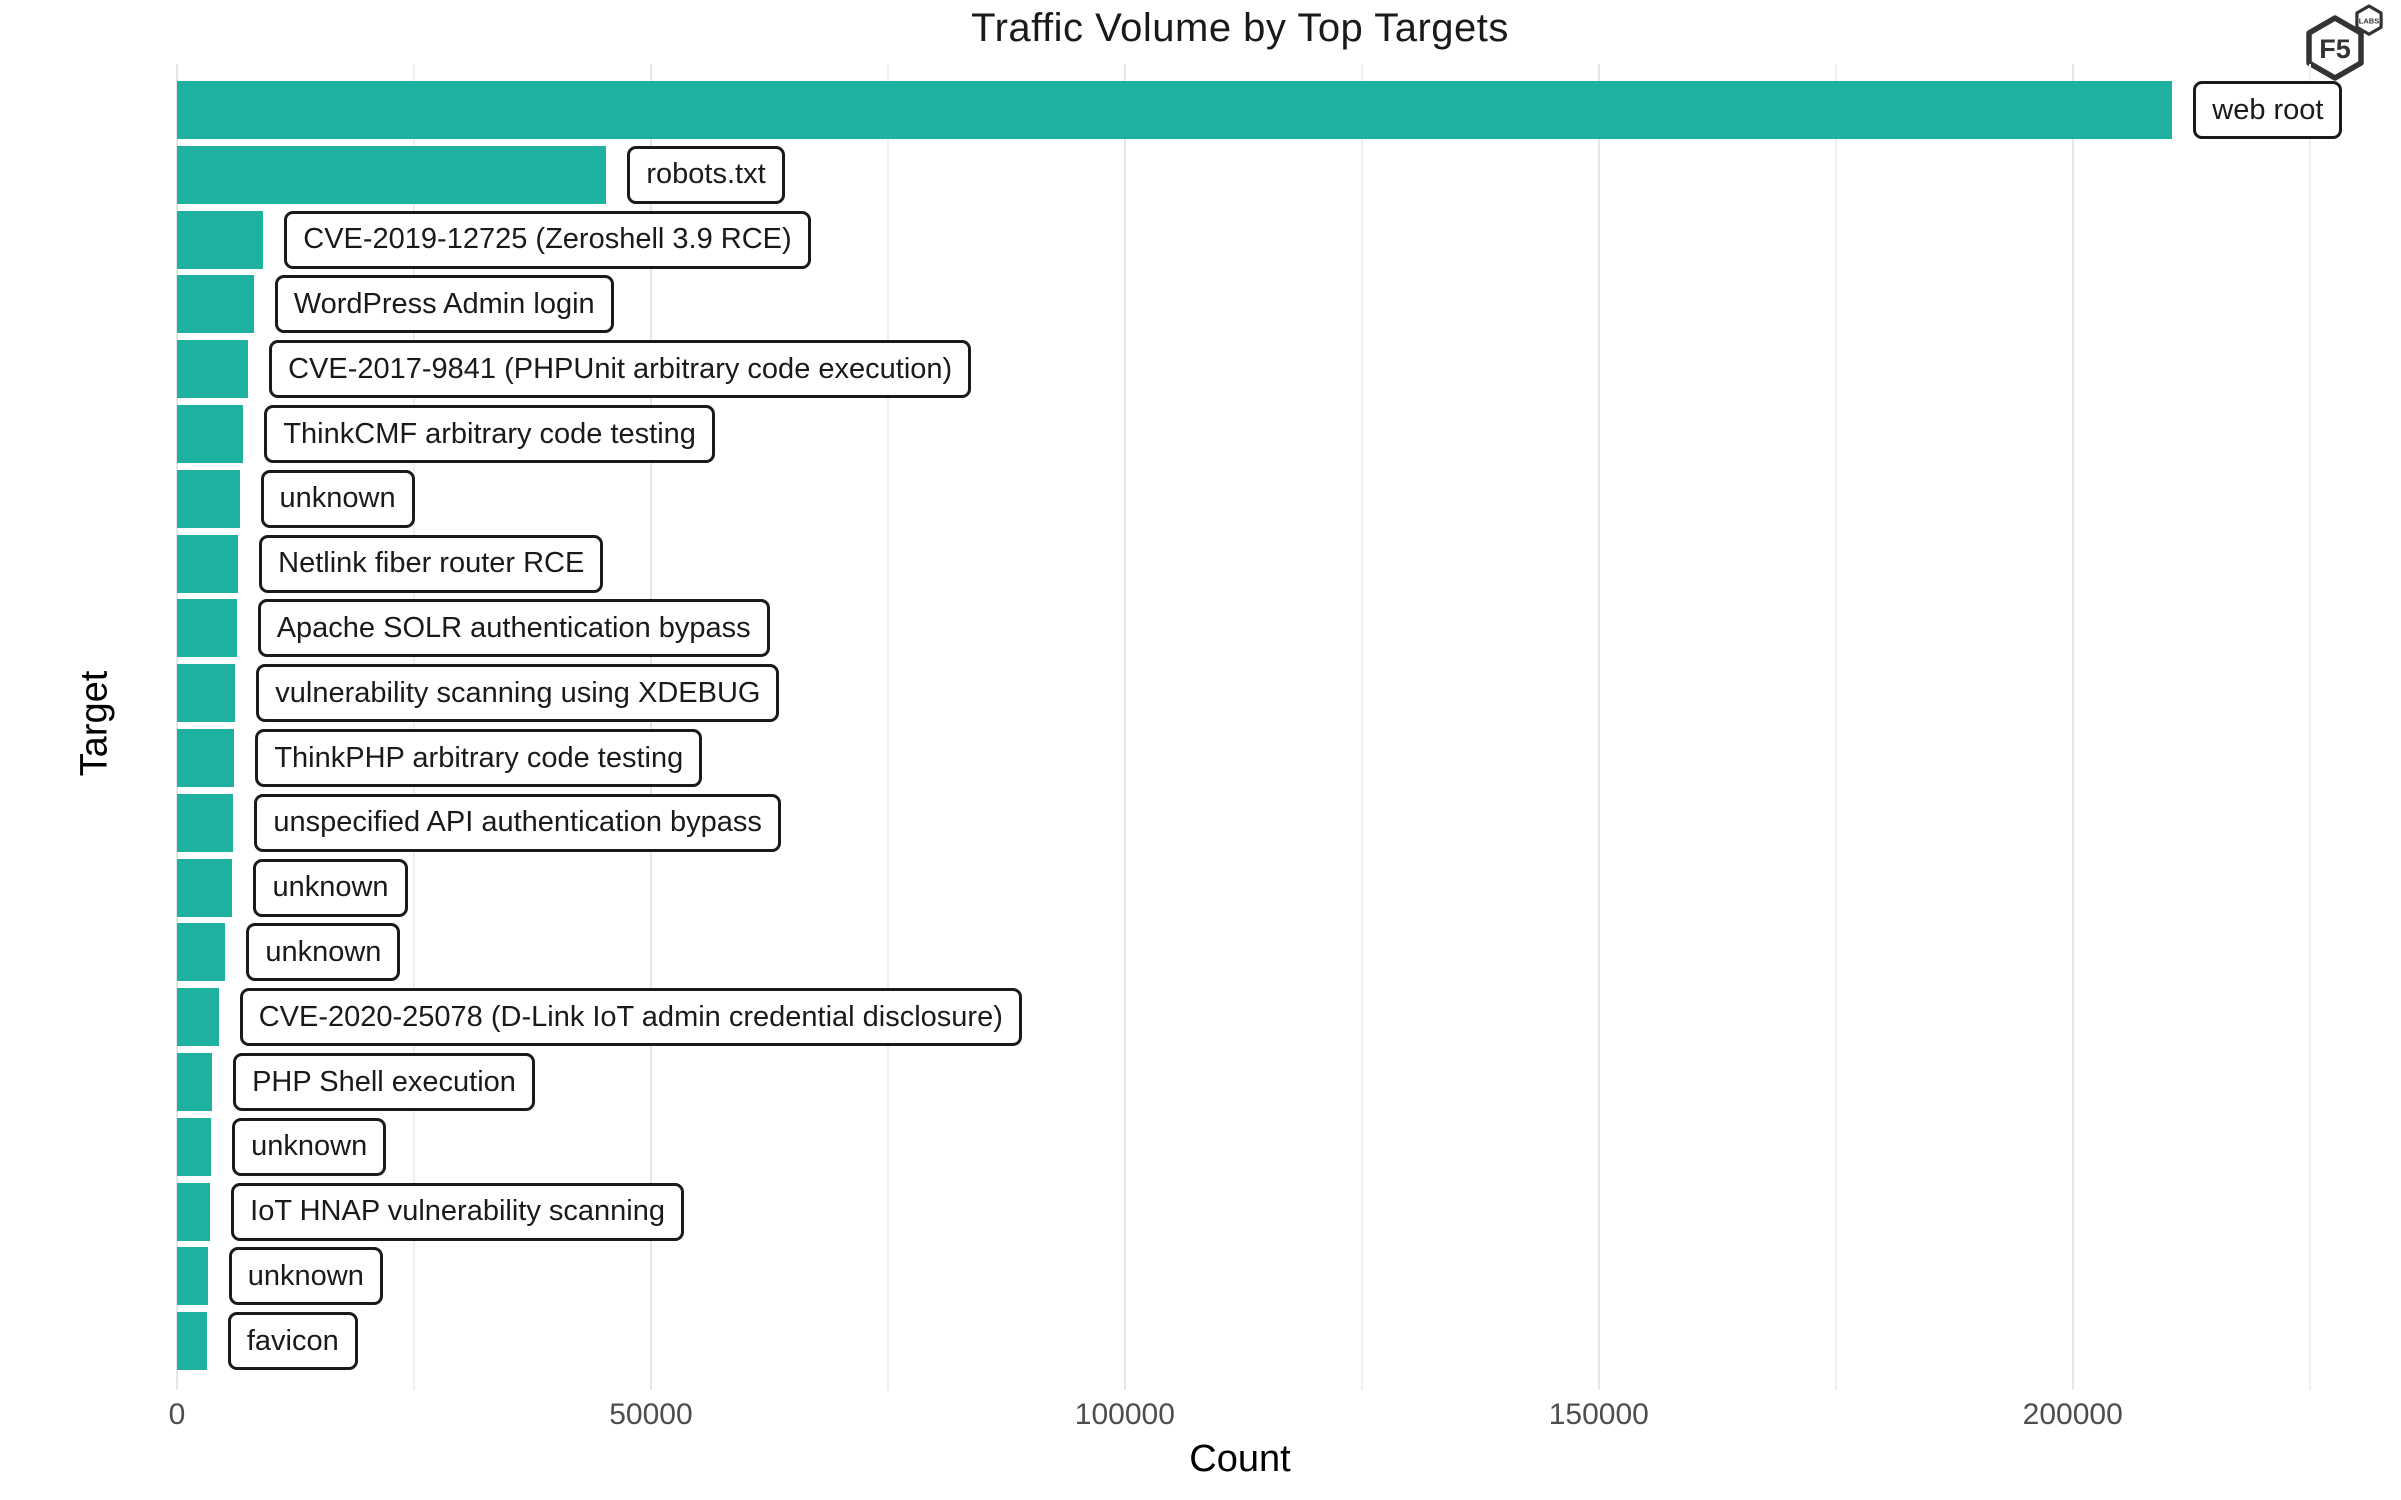 Image resolution: width=2401 pixels, height=1500 pixels. I want to click on x-tick-label-100000: 100000, so click(1124, 1414).